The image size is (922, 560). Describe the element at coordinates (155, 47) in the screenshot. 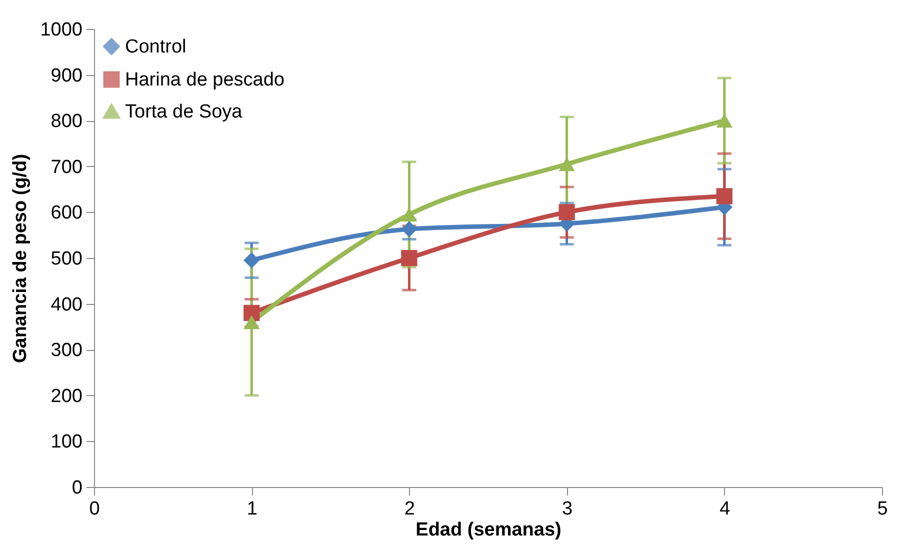

I see `legend-label: Control` at that location.